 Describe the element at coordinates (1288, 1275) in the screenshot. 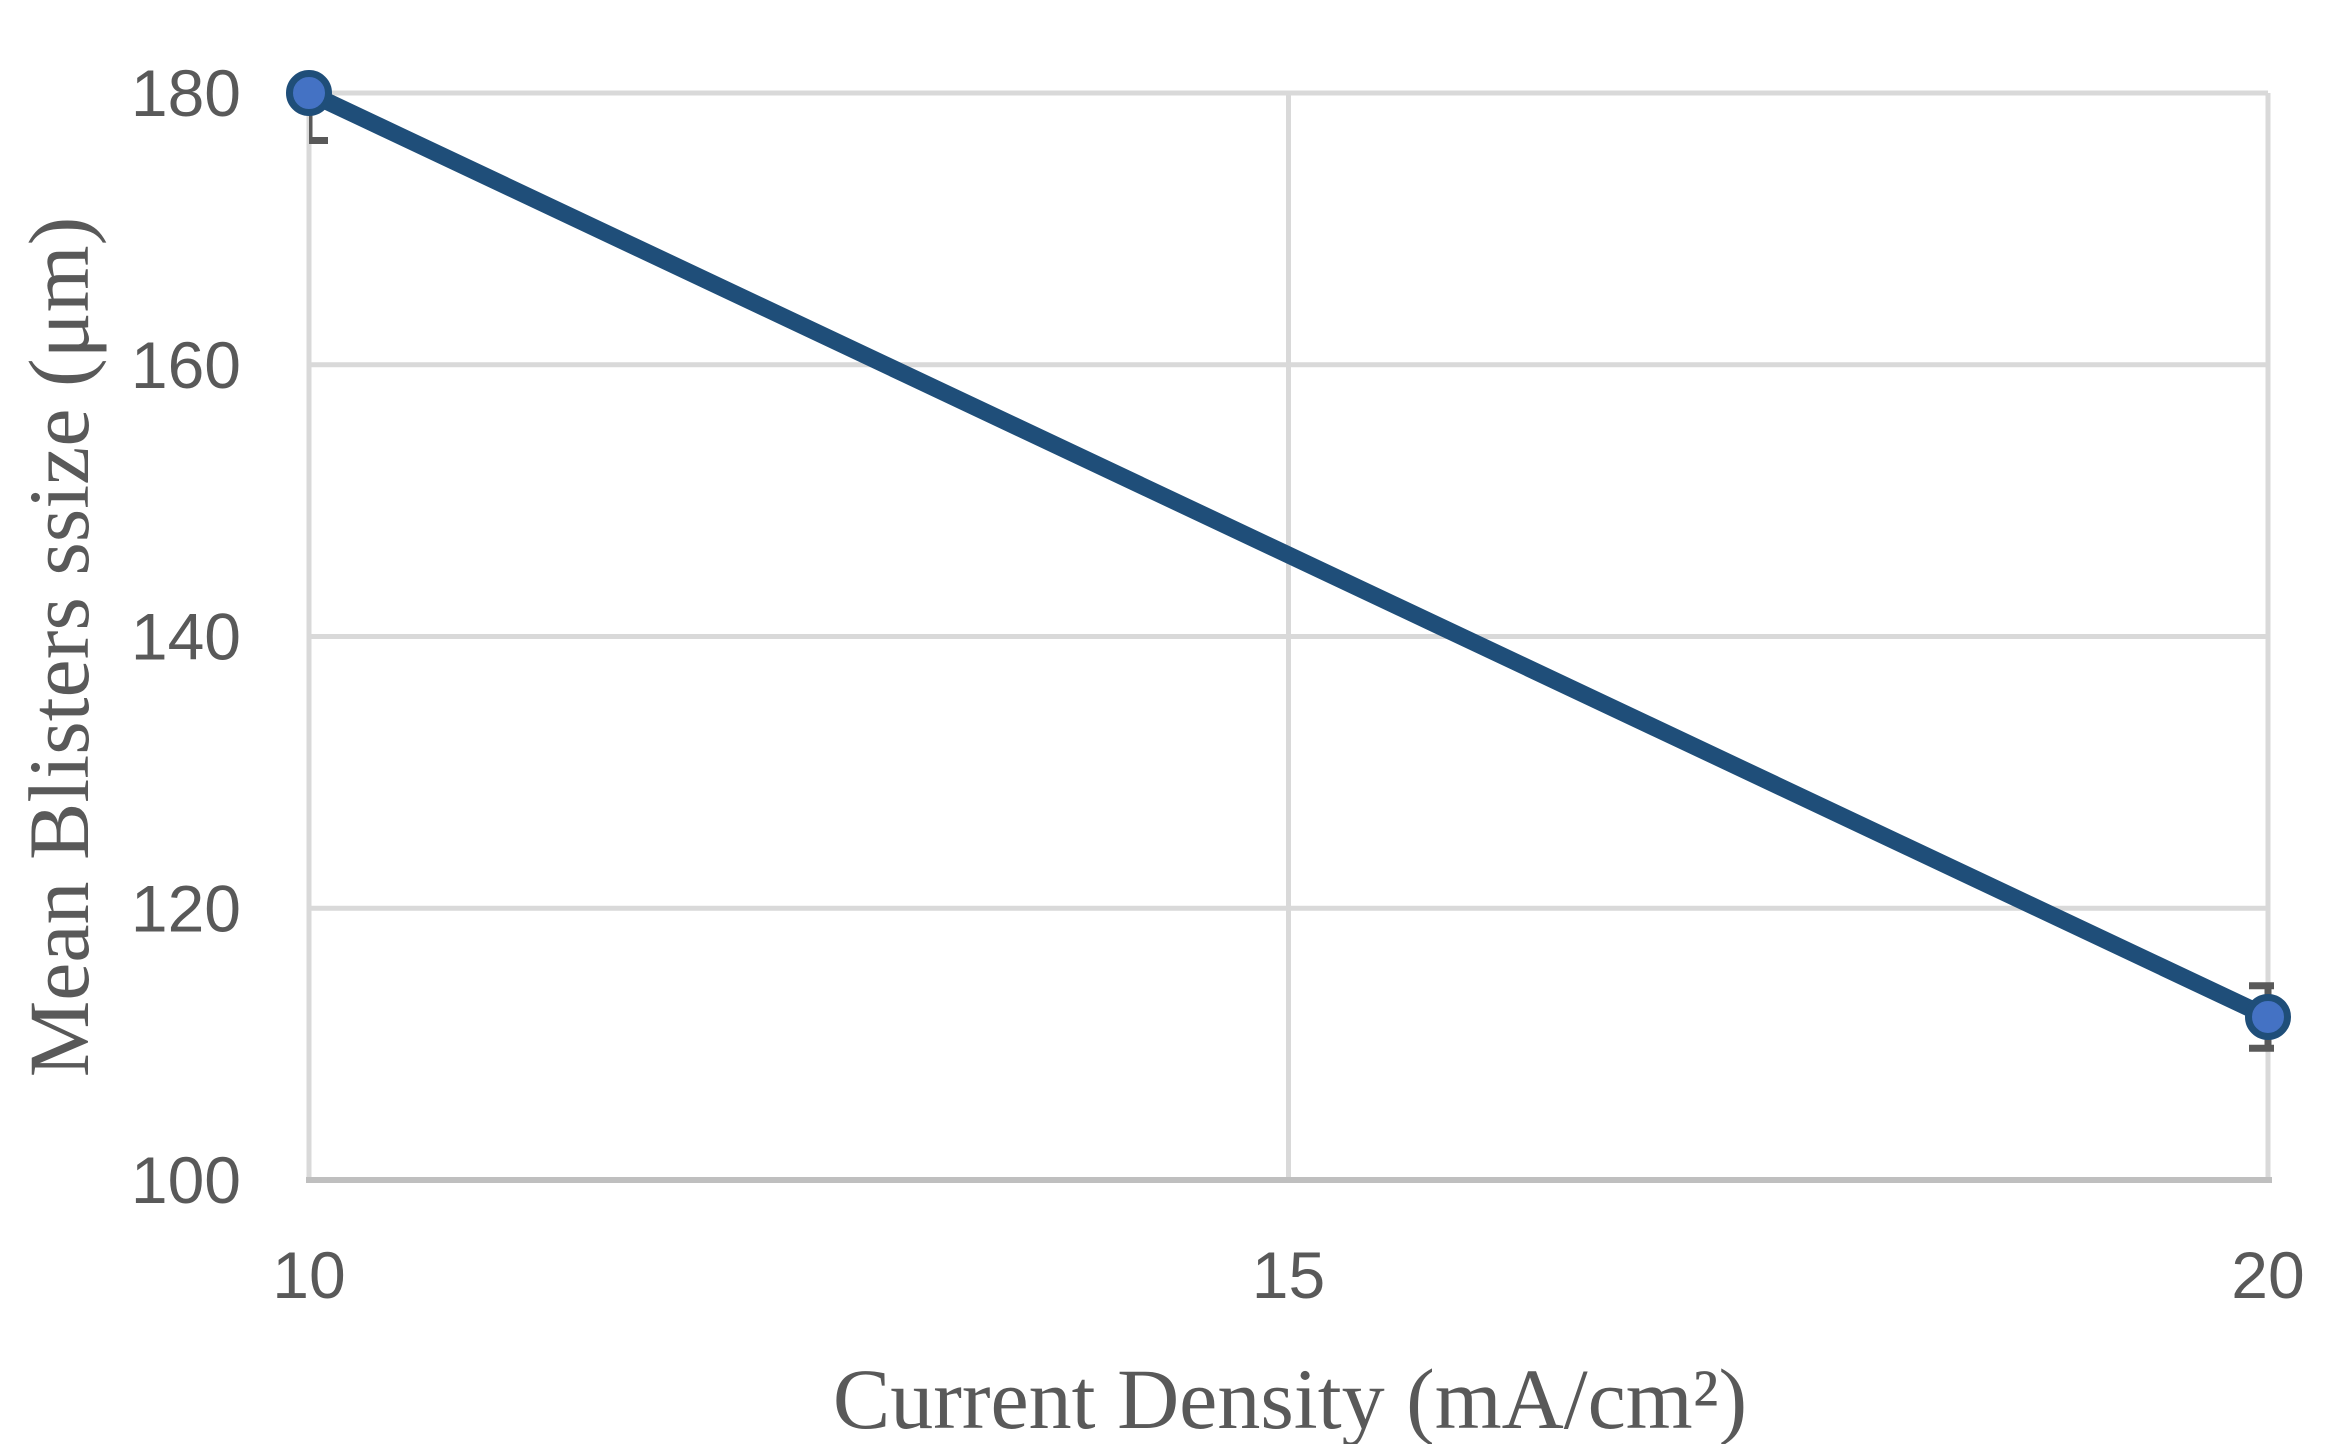

I see `x-tick-label: 15` at that location.